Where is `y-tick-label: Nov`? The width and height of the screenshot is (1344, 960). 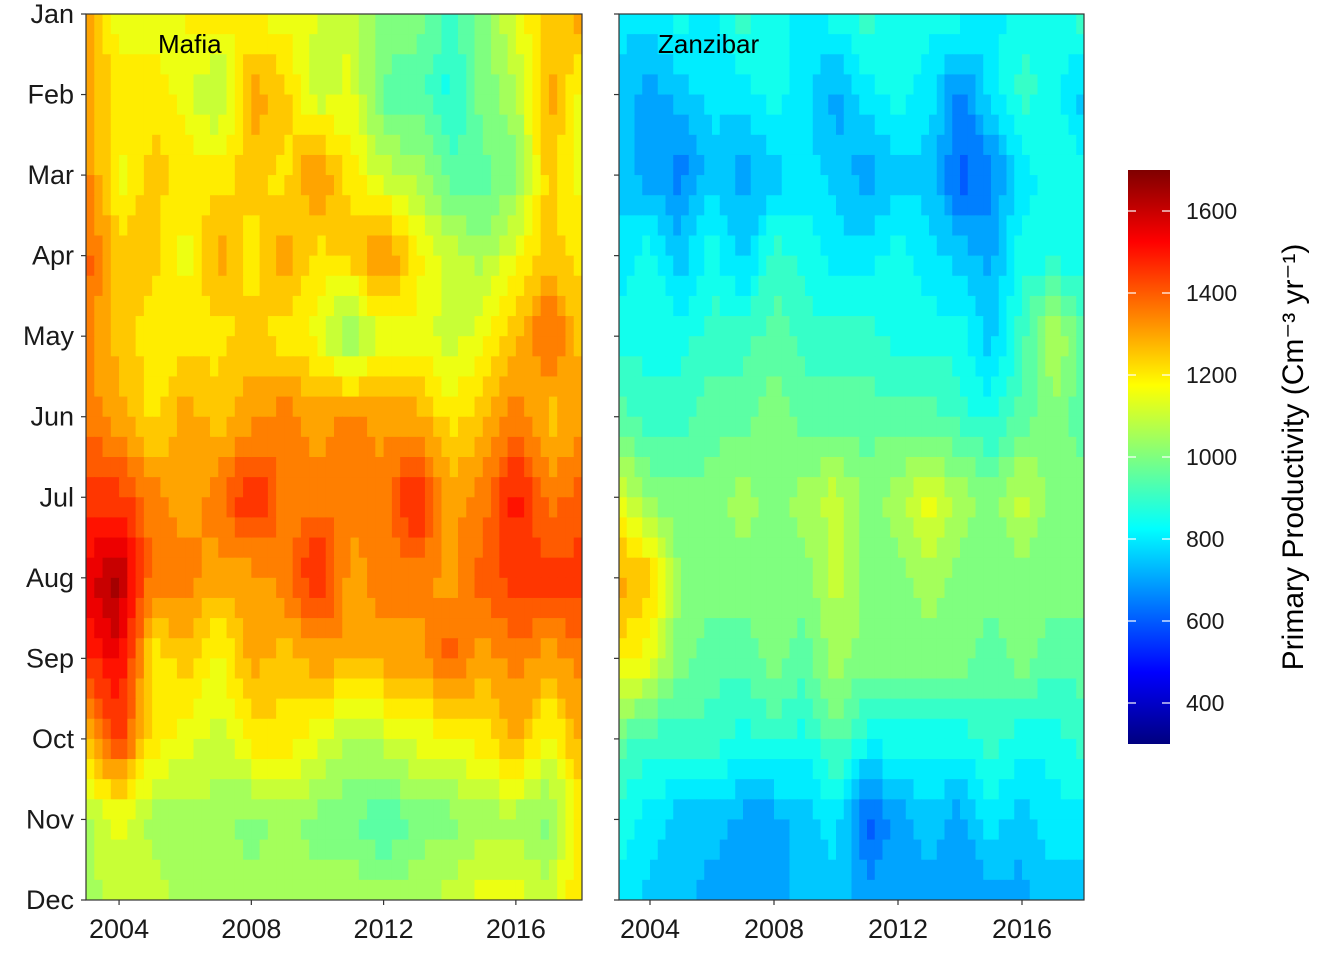 y-tick-label: Nov is located at coordinates (50, 819).